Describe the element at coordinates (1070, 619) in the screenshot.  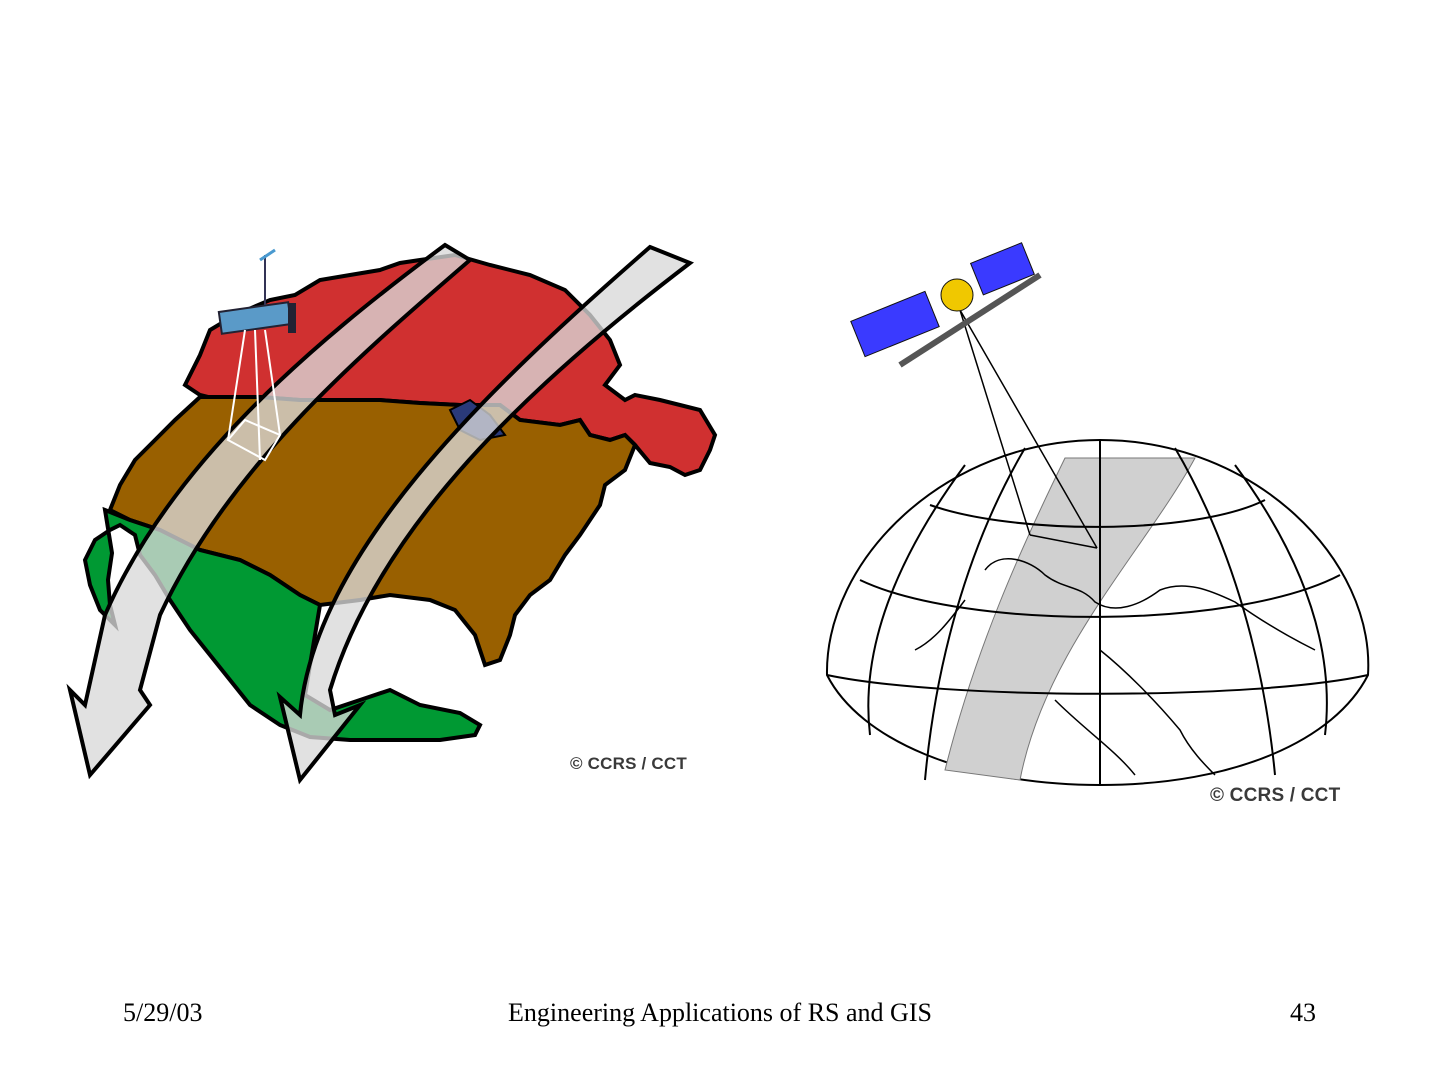
I see `ground-swath` at that location.